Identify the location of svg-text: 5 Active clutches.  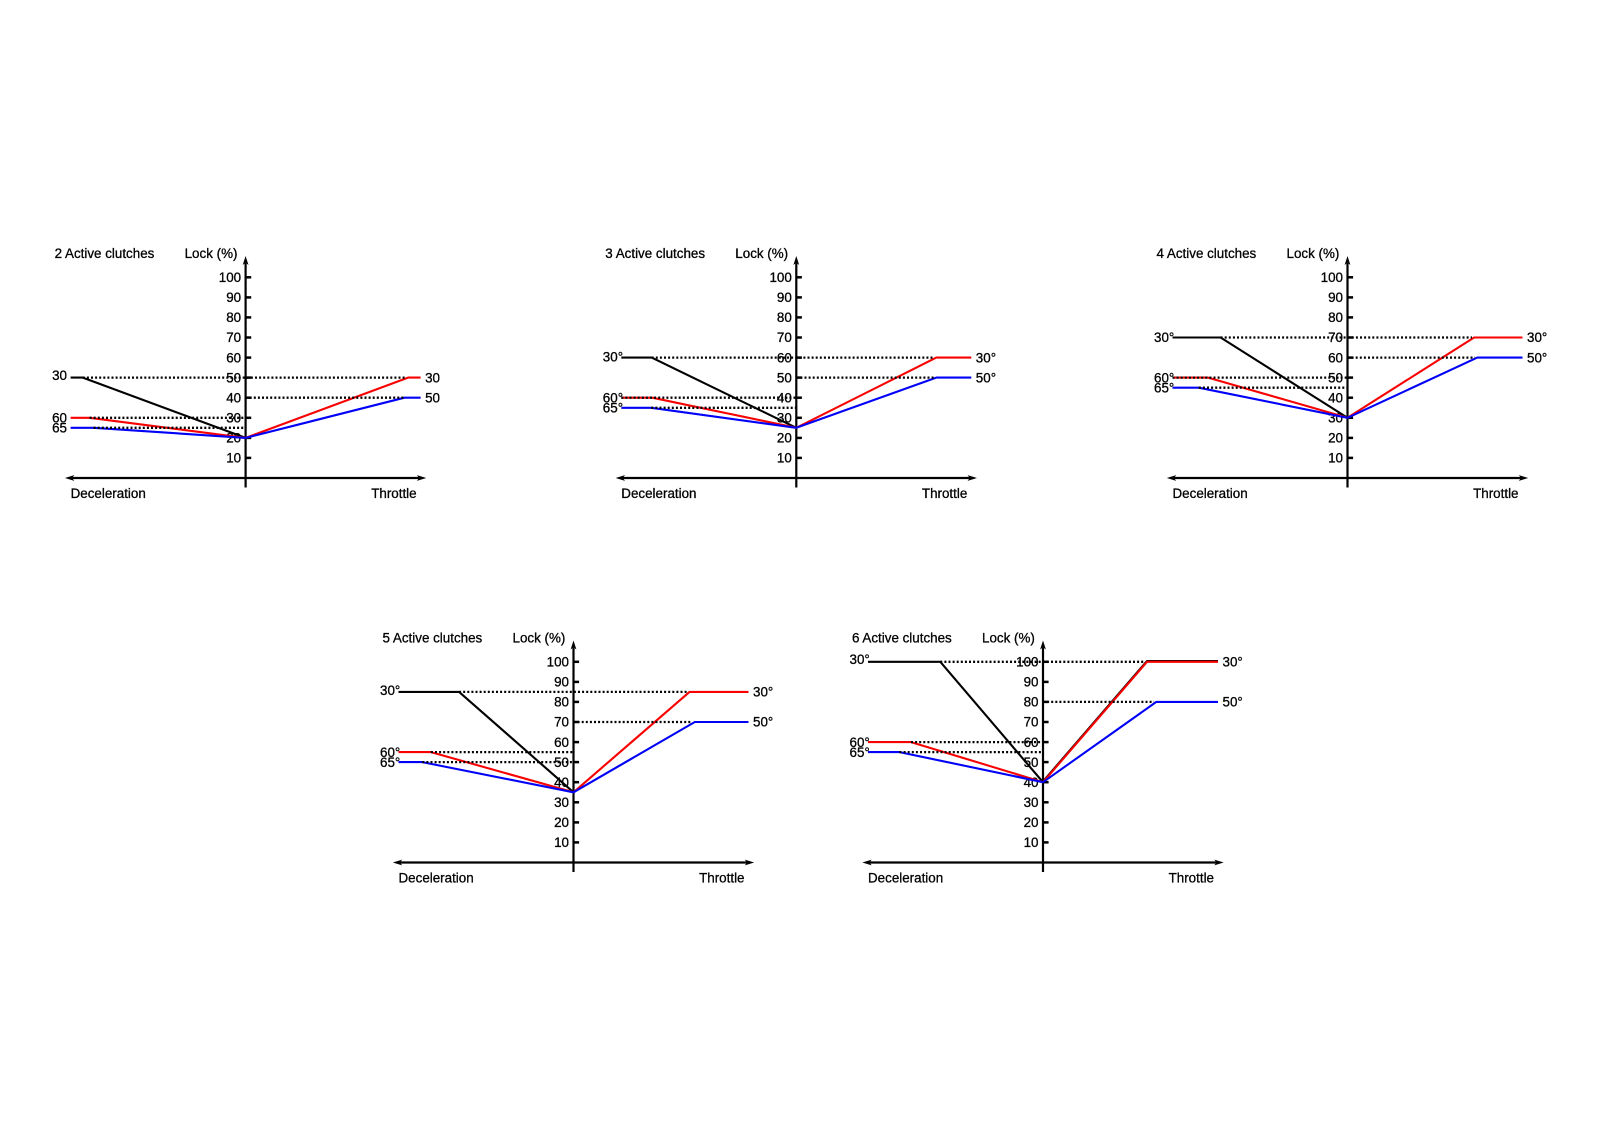
(433, 638).